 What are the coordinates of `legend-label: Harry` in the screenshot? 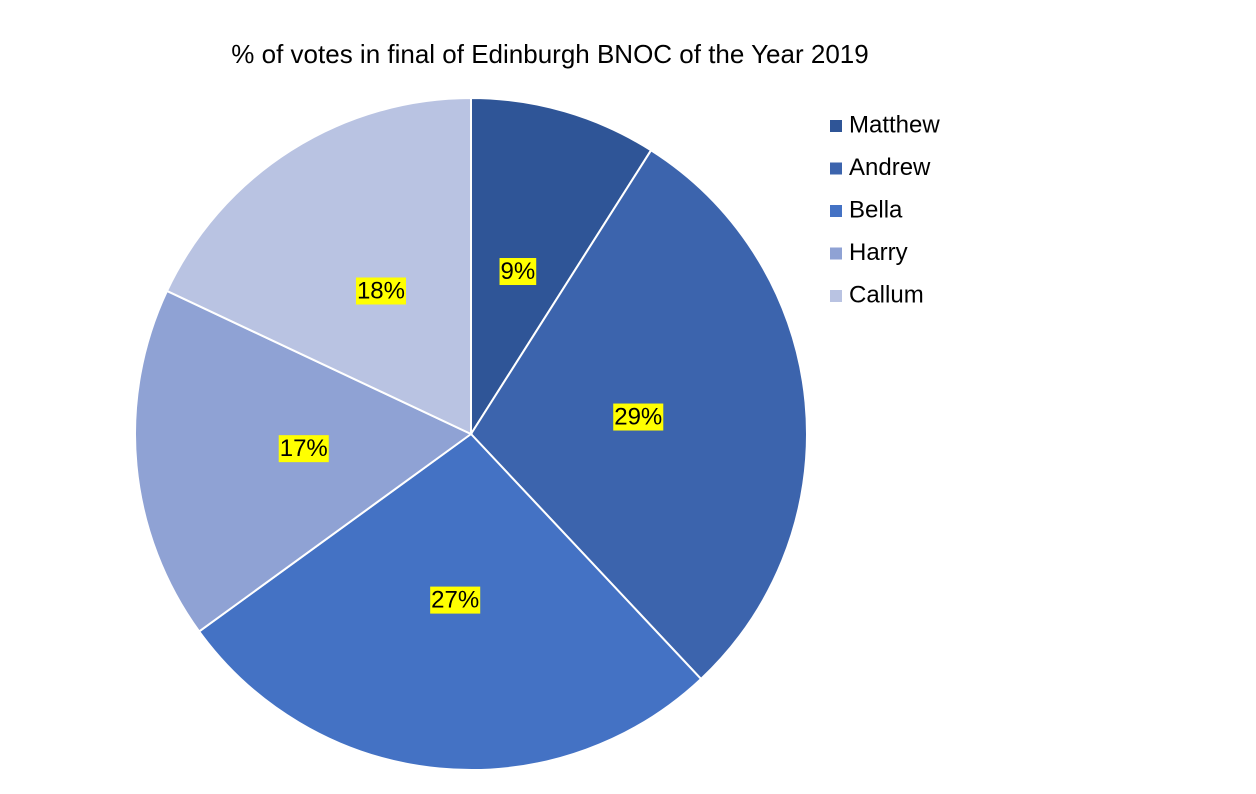 It's located at (878, 252).